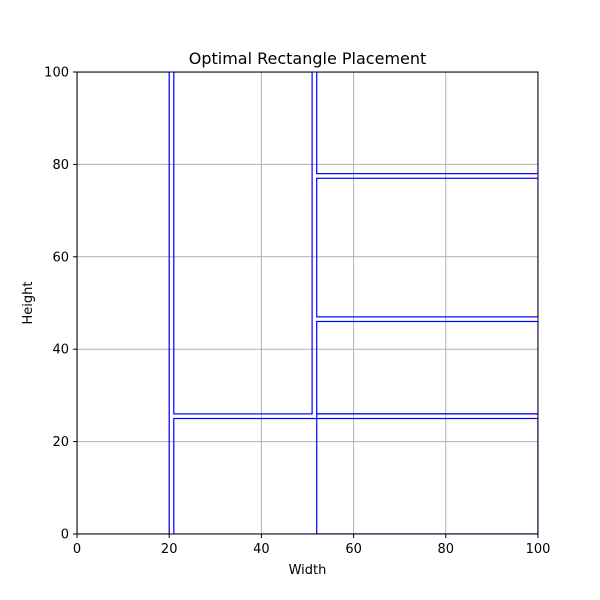 Image resolution: width=600 pixels, height=600 pixels. What do you see at coordinates (60, 350) in the screenshot?
I see `y-tick-label: 40` at bounding box center [60, 350].